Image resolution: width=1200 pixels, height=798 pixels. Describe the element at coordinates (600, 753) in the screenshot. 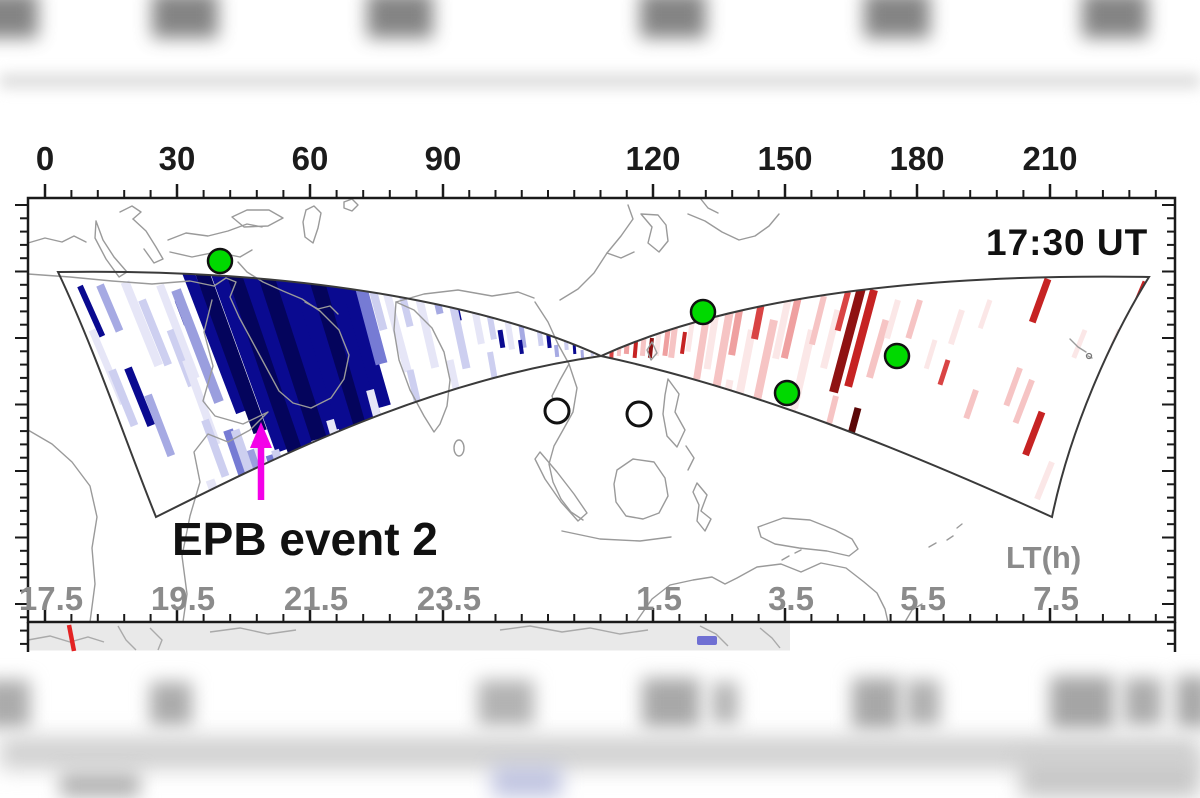

I see `blurred-bottom-panel-band` at that location.